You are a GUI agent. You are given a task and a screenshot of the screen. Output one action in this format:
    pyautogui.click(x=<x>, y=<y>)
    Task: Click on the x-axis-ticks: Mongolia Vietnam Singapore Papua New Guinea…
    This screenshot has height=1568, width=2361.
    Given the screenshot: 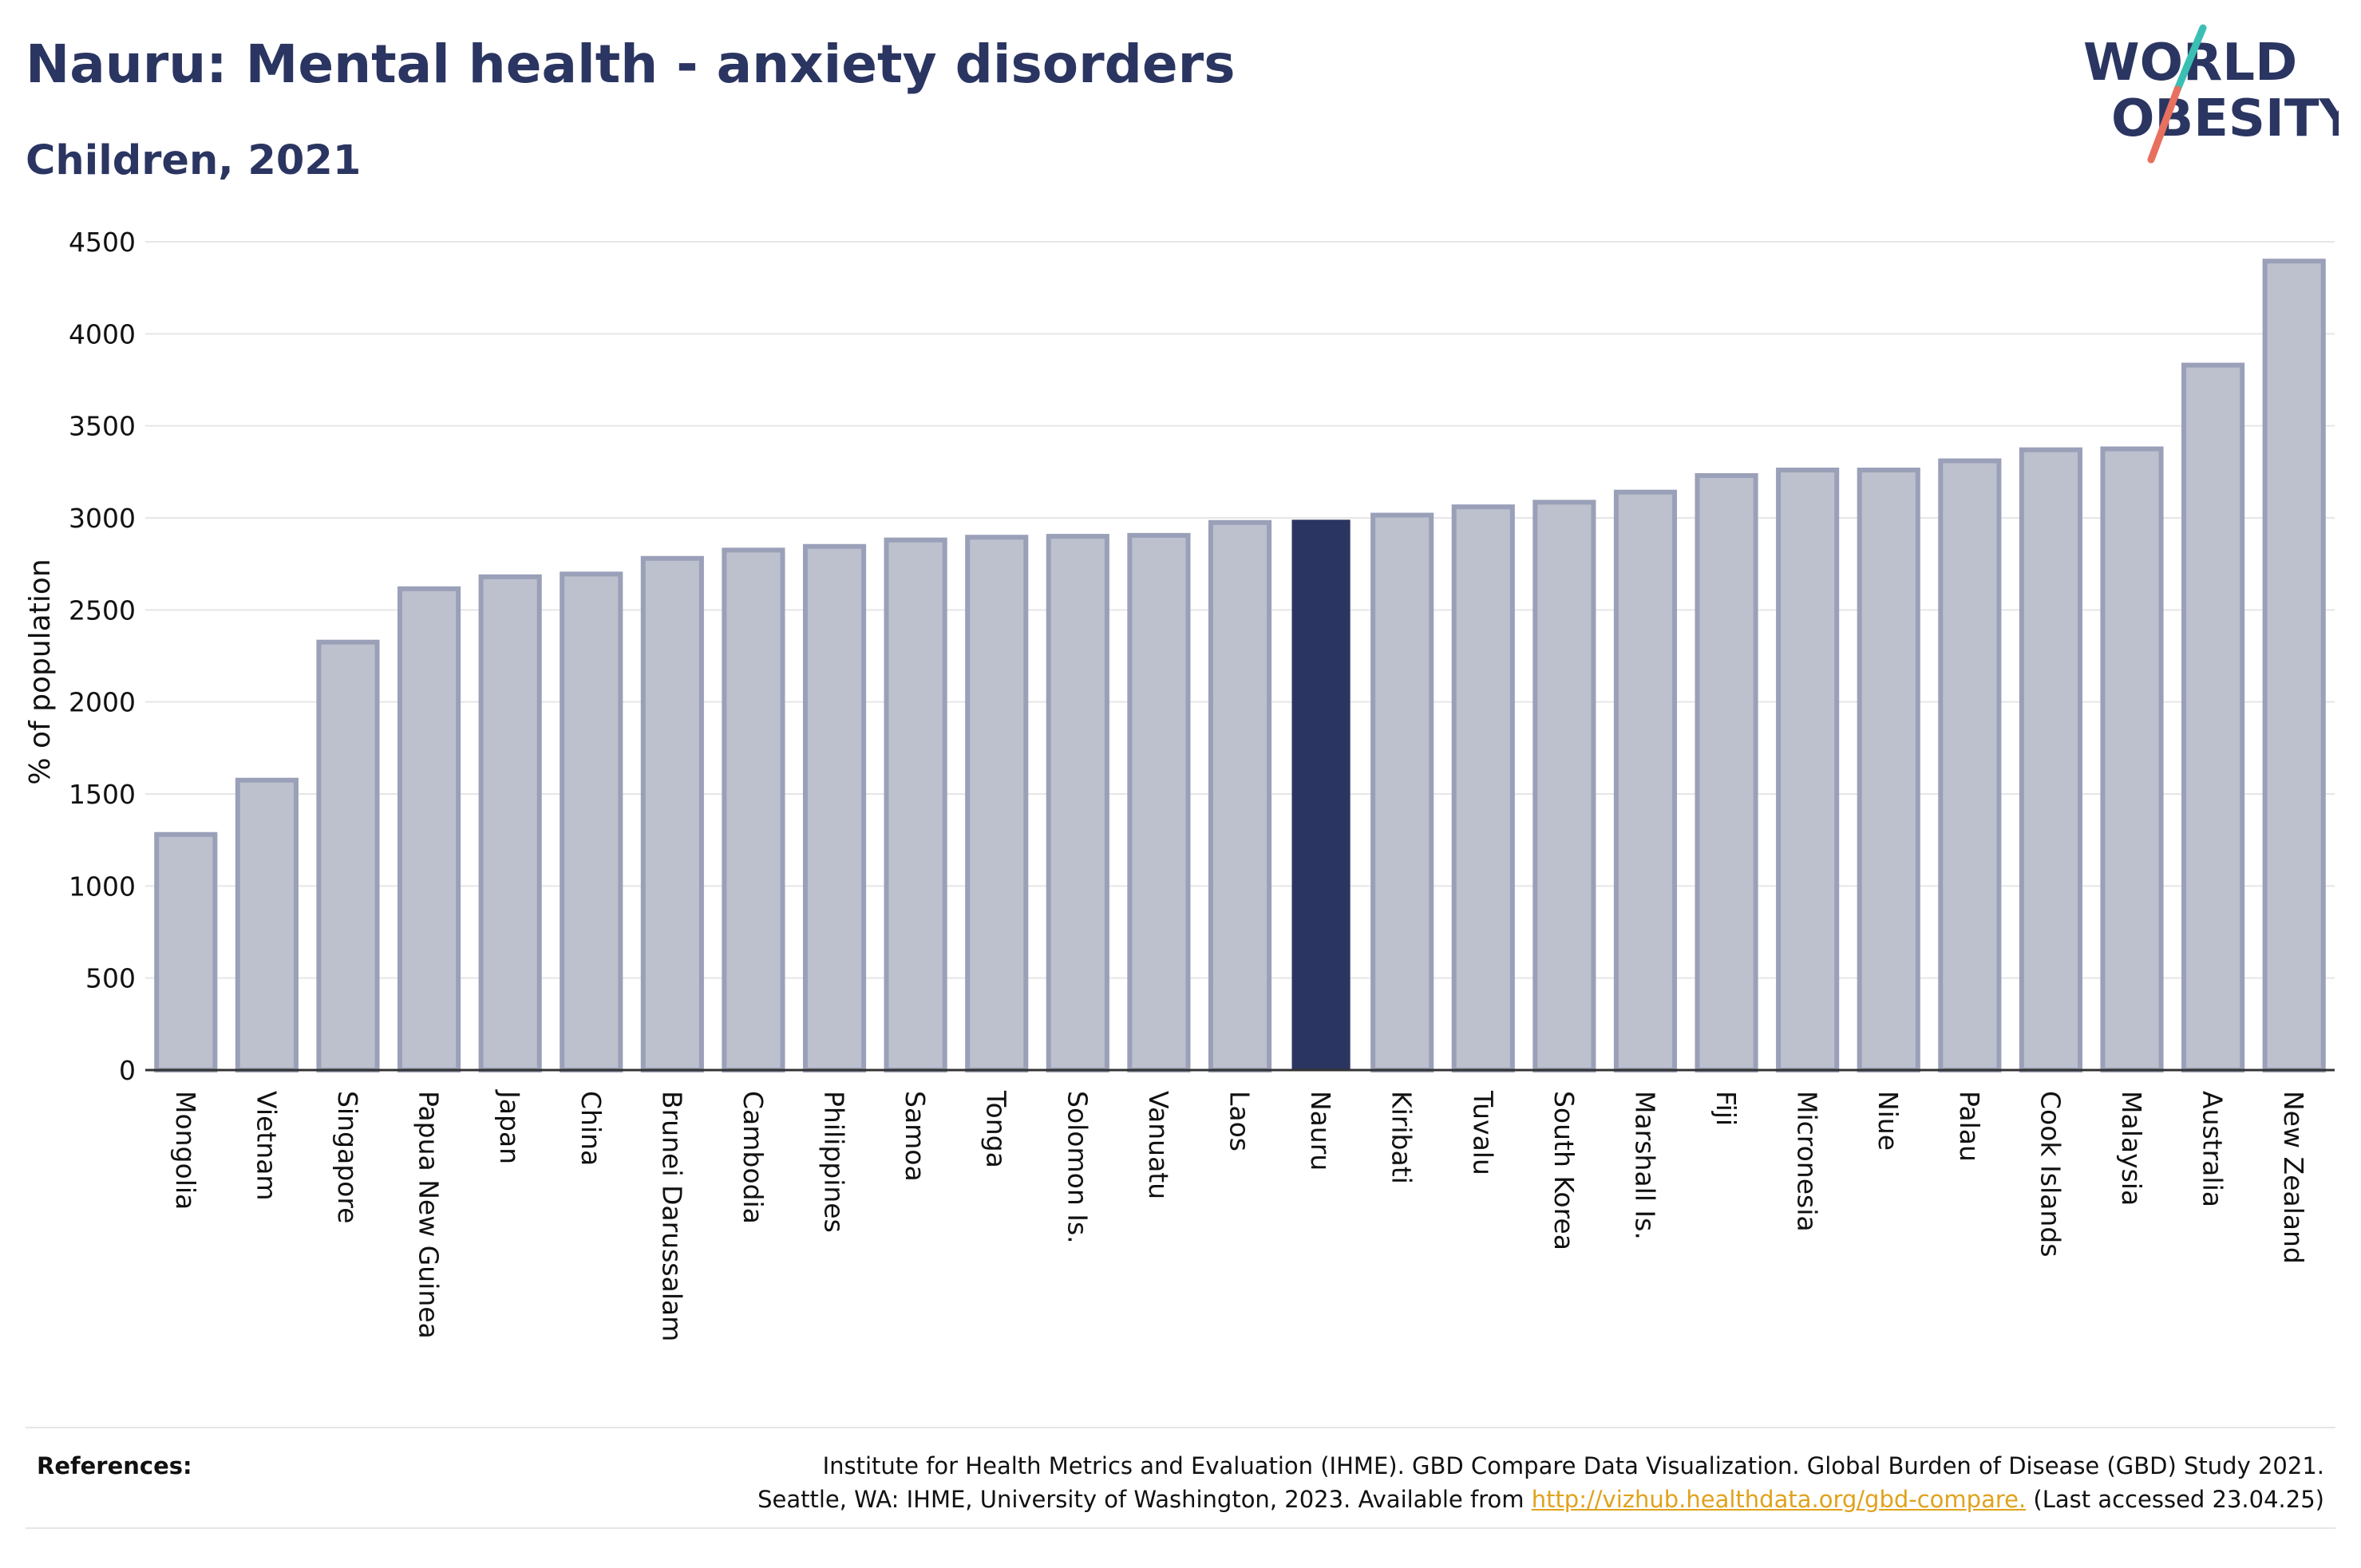 What is the action you would take?
    pyautogui.click(x=1239, y=1215)
    